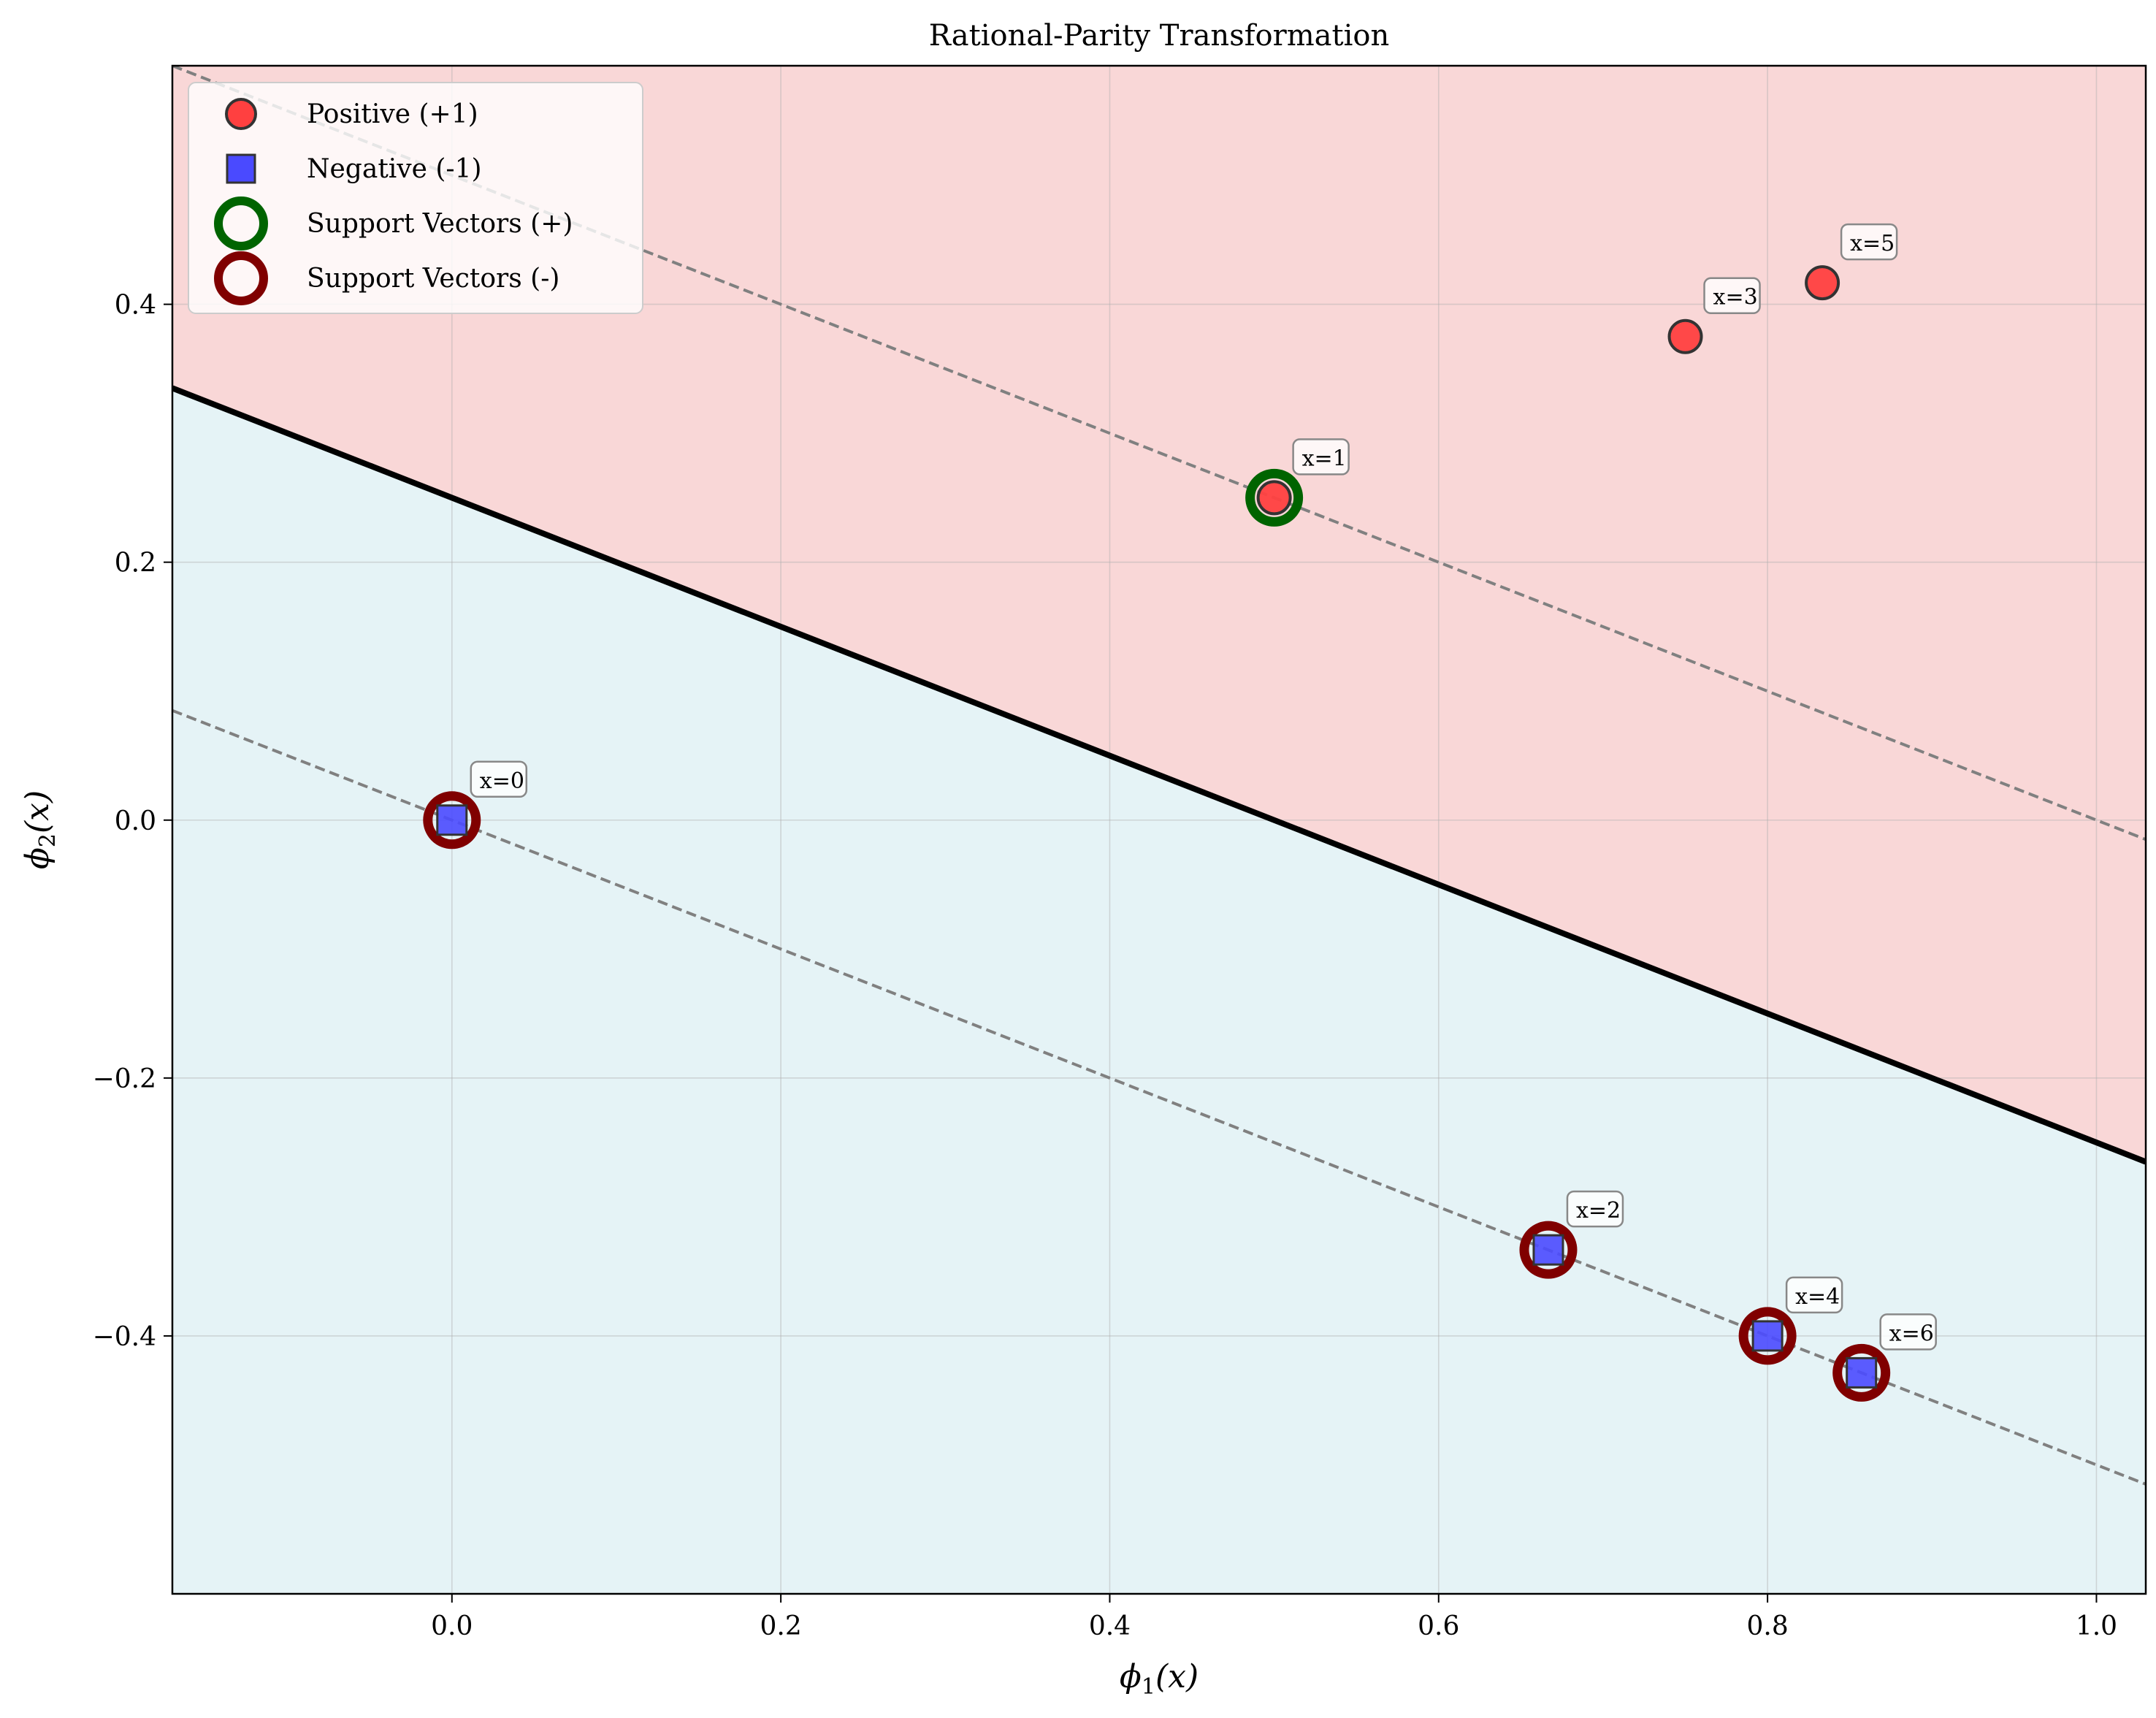 This screenshot has width=2156, height=1718. What do you see at coordinates (1912, 1333) in the screenshot?
I see `annotation-text: x=6` at bounding box center [1912, 1333].